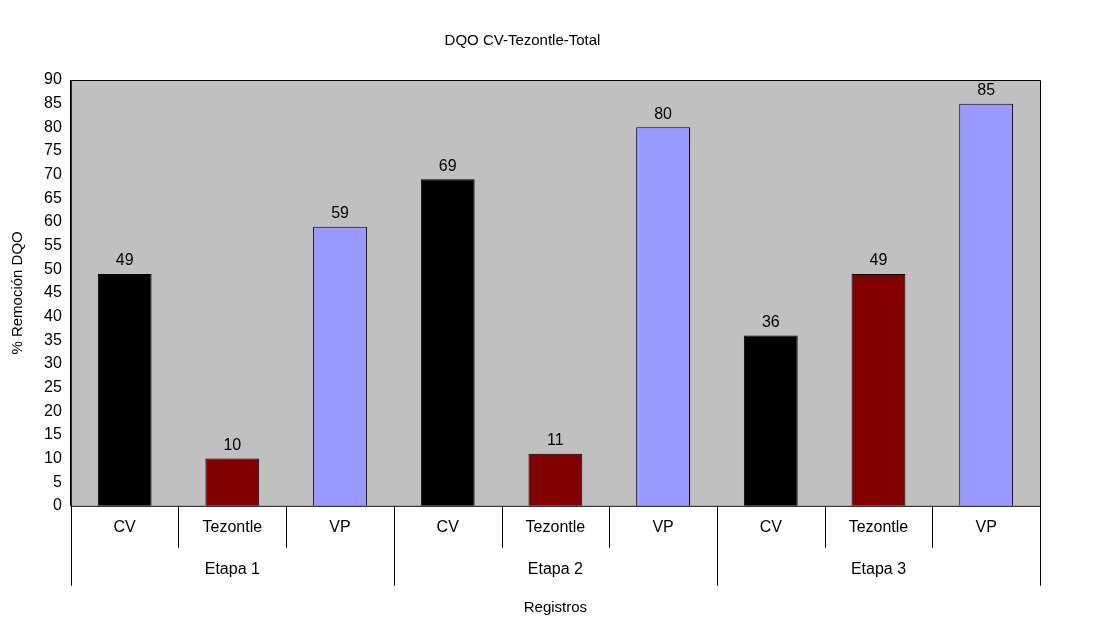 Image resolution: width=1095 pixels, height=626 pixels. What do you see at coordinates (986, 90) in the screenshot?
I see `data-label: 85` at bounding box center [986, 90].